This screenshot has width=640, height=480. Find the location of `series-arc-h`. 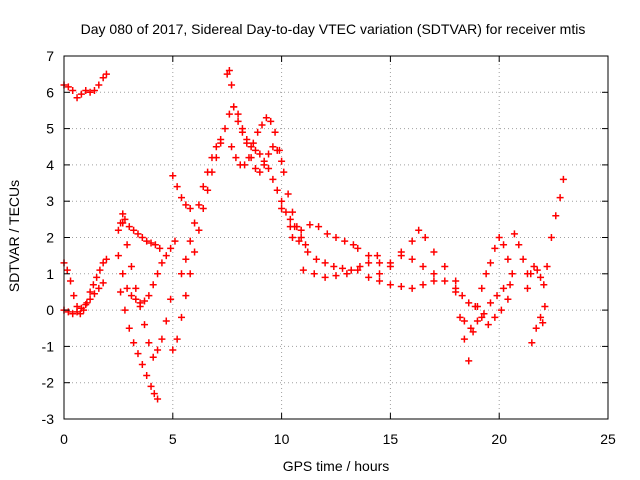

series-arc-h is located at coordinates (203, 228).